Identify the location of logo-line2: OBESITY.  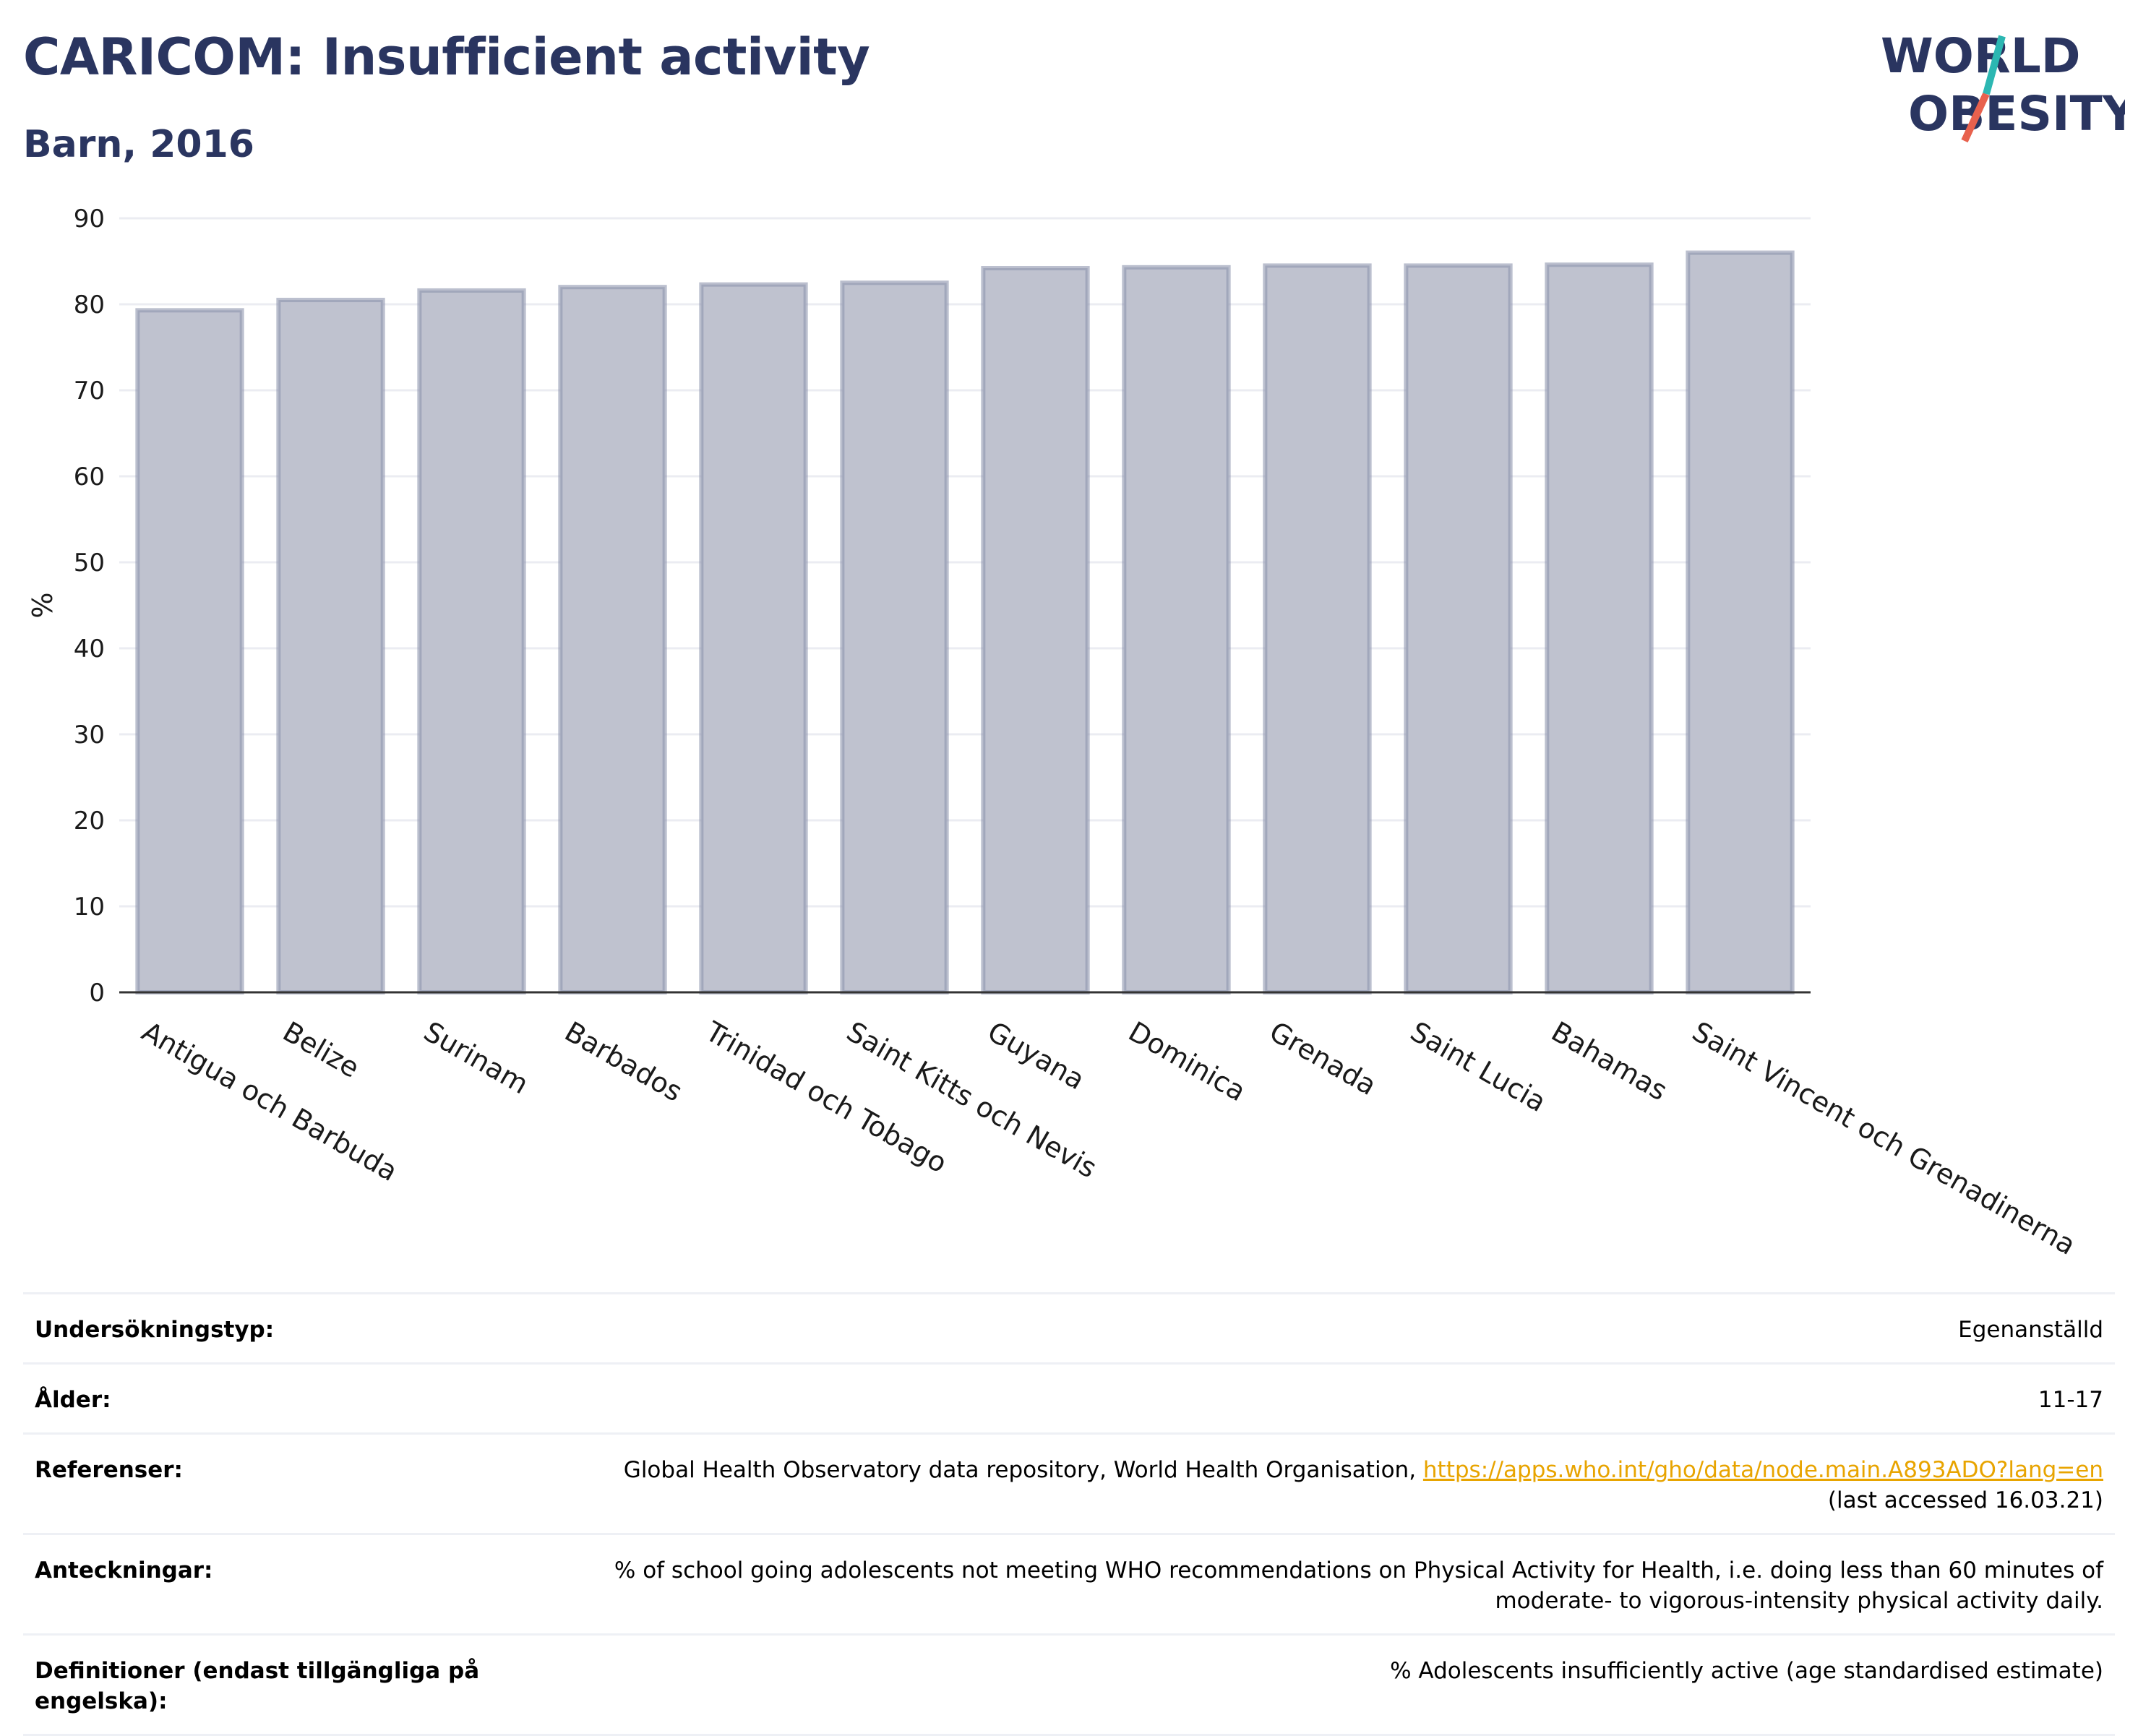
(2017, 114).